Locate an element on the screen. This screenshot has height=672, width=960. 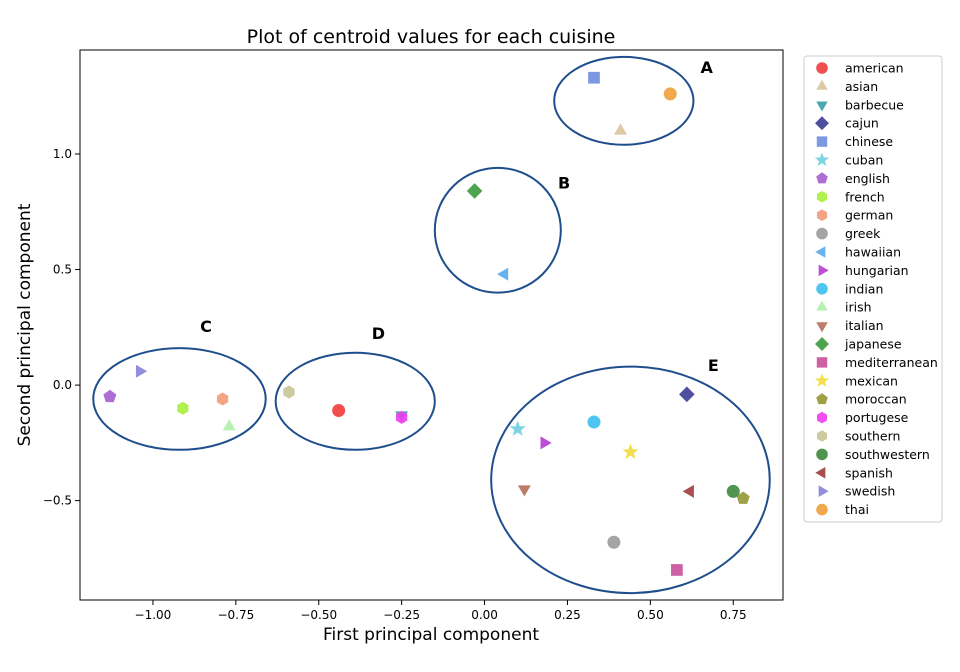
legend-marker-moroccan-shape is located at coordinates (822, 399).